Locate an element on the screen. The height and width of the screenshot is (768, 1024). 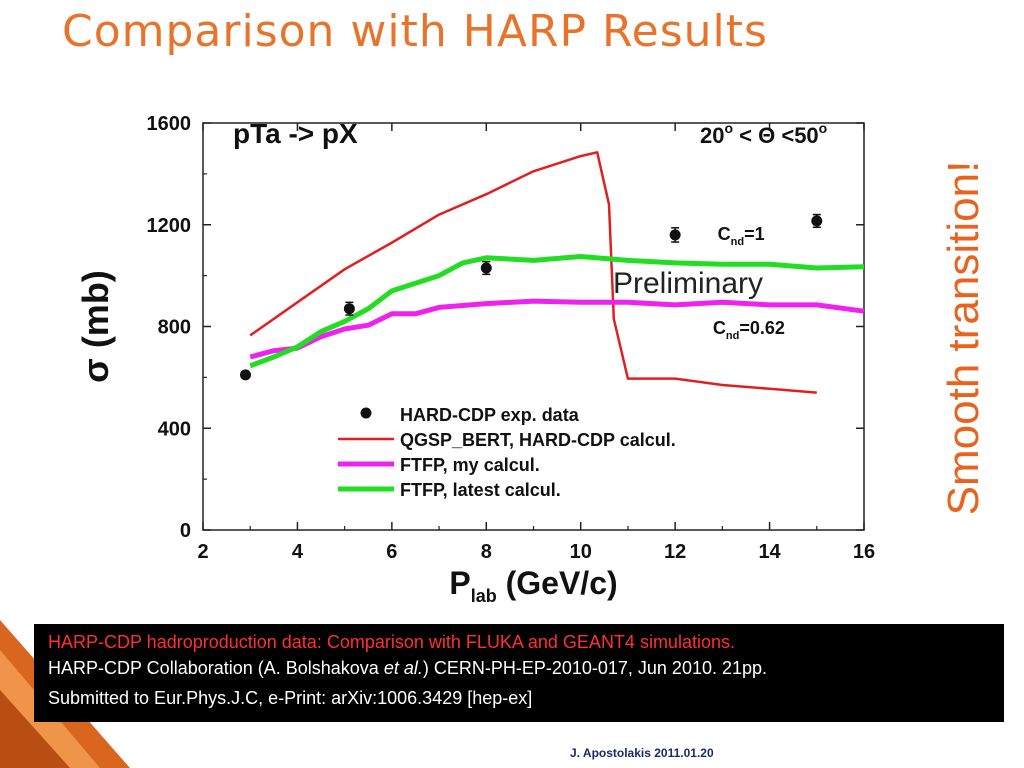
x-tick-label: 10 is located at coordinates (581, 552).